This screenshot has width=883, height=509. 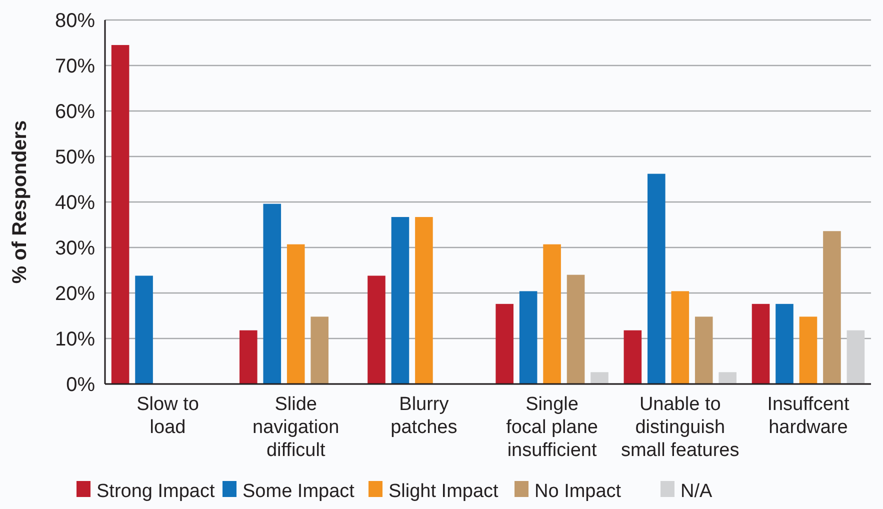 I want to click on y-tick-label: 50%, so click(x=75, y=157).